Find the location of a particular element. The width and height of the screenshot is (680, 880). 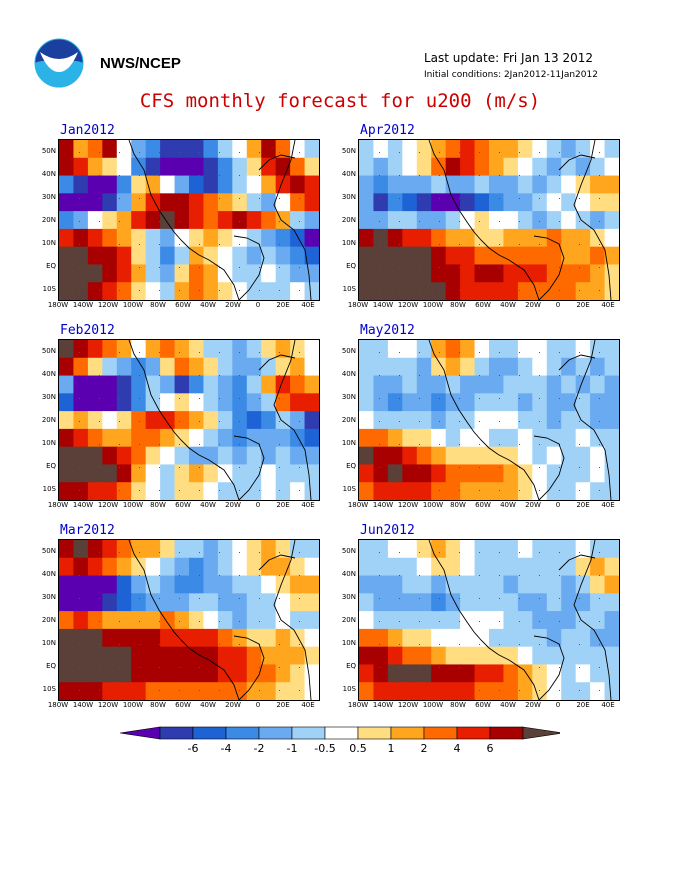

lon-tick-label: 80W is located at coordinates (158, 305).